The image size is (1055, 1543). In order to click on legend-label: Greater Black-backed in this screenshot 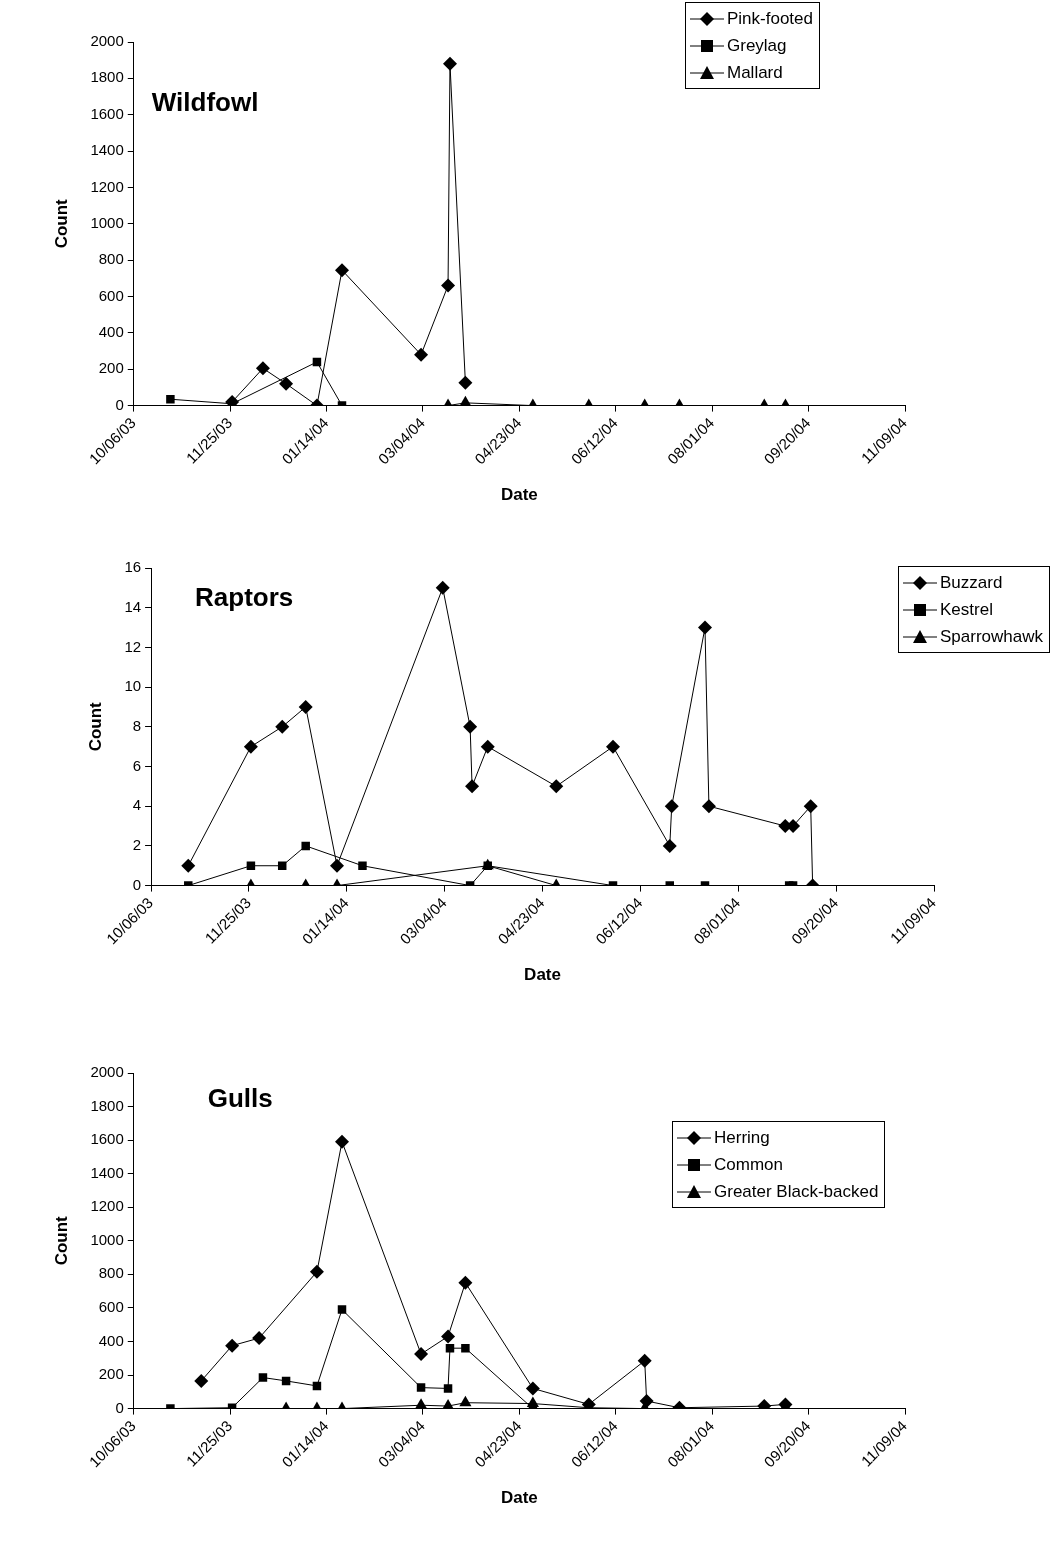, I will do `click(796, 1191)`.